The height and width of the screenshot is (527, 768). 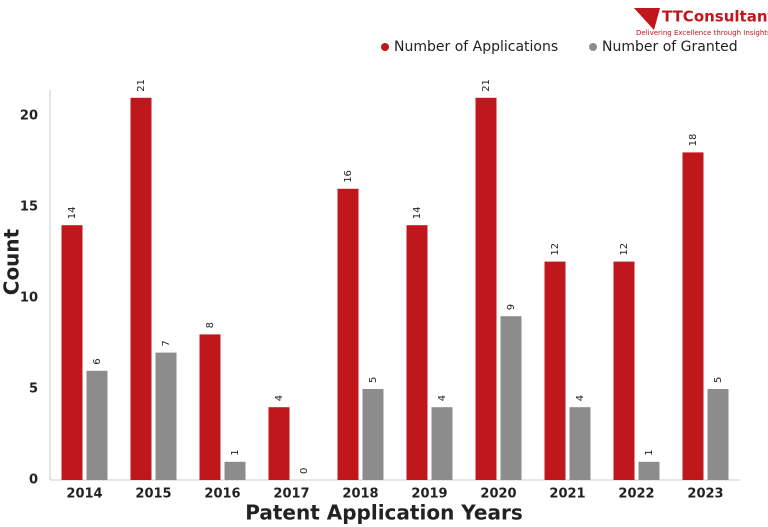 I want to click on x-tick-label: 2015, so click(x=153, y=494).